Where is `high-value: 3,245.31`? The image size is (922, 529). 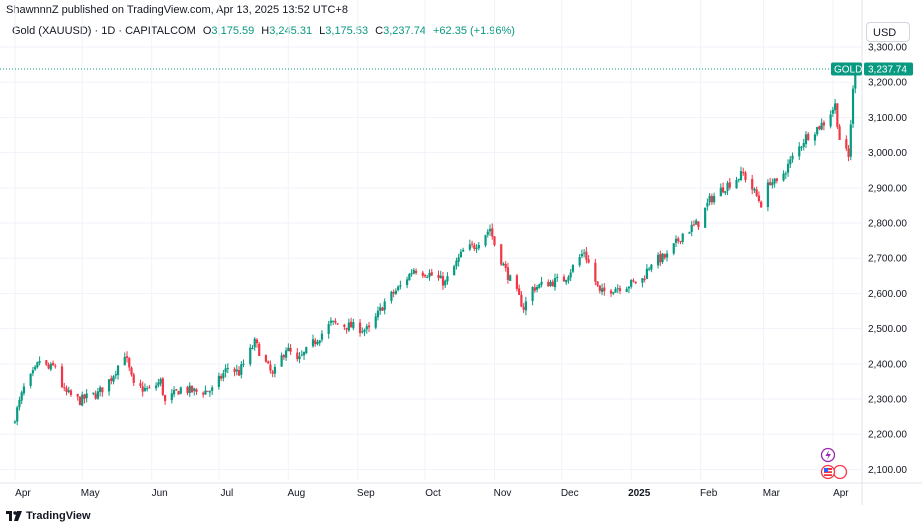
high-value: 3,245.31 is located at coordinates (291, 31).